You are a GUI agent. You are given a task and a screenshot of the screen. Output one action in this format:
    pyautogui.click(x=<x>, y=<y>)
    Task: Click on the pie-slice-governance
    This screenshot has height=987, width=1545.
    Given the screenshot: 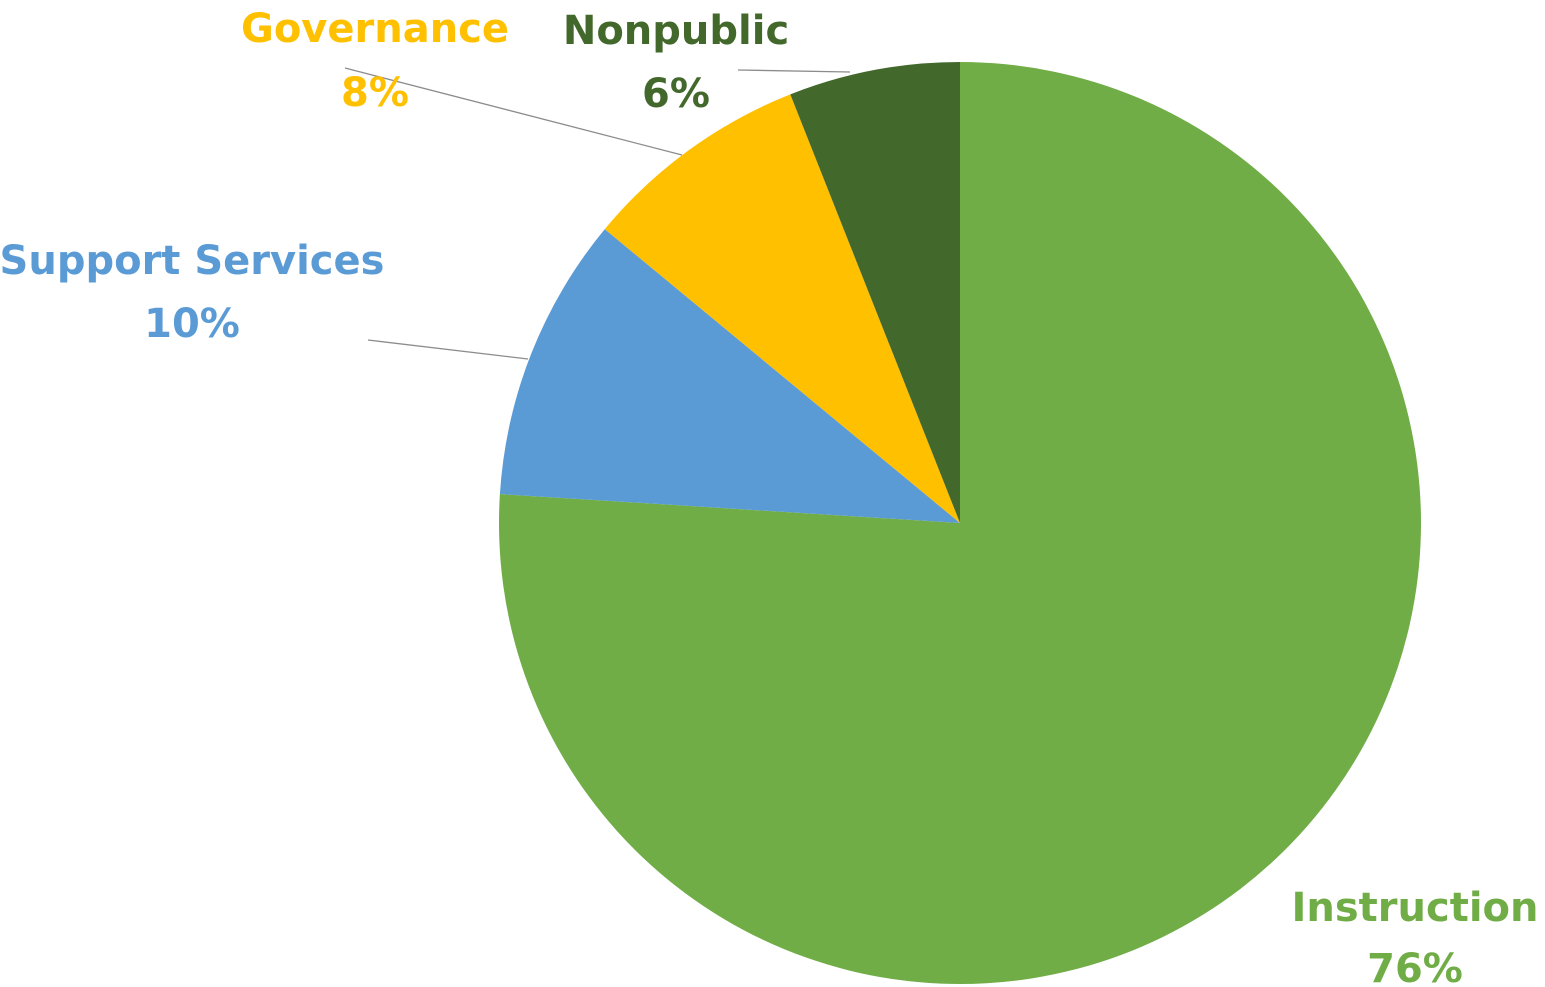 What is the action you would take?
    pyautogui.click(x=782, y=308)
    